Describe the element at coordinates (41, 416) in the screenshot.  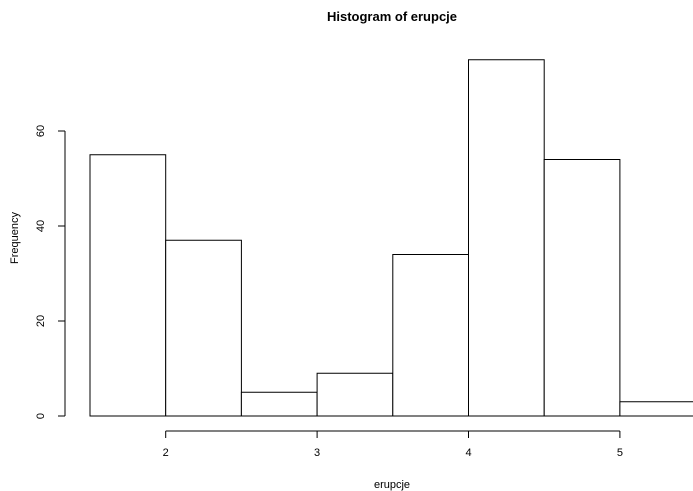
I see `y-tick-label-0: 0` at that location.